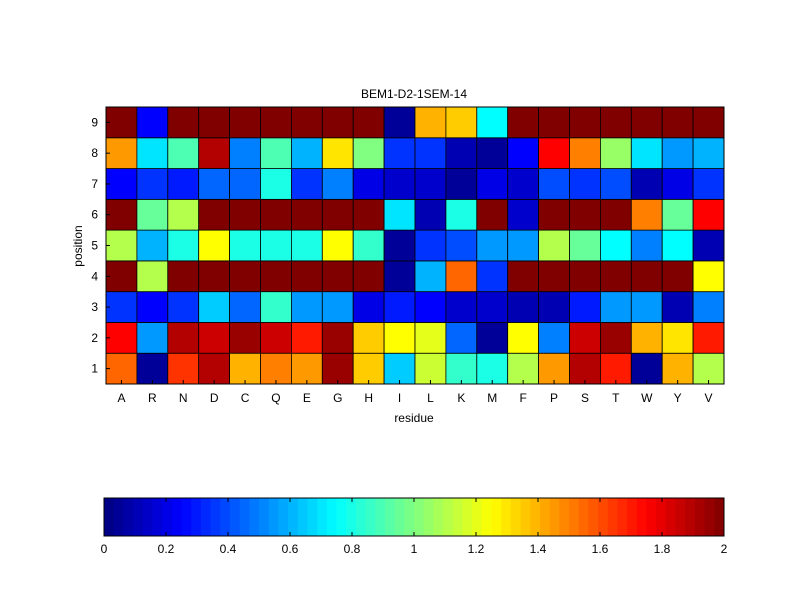  Describe the element at coordinates (337, 398) in the screenshot. I see `x-tick-label: G` at that location.